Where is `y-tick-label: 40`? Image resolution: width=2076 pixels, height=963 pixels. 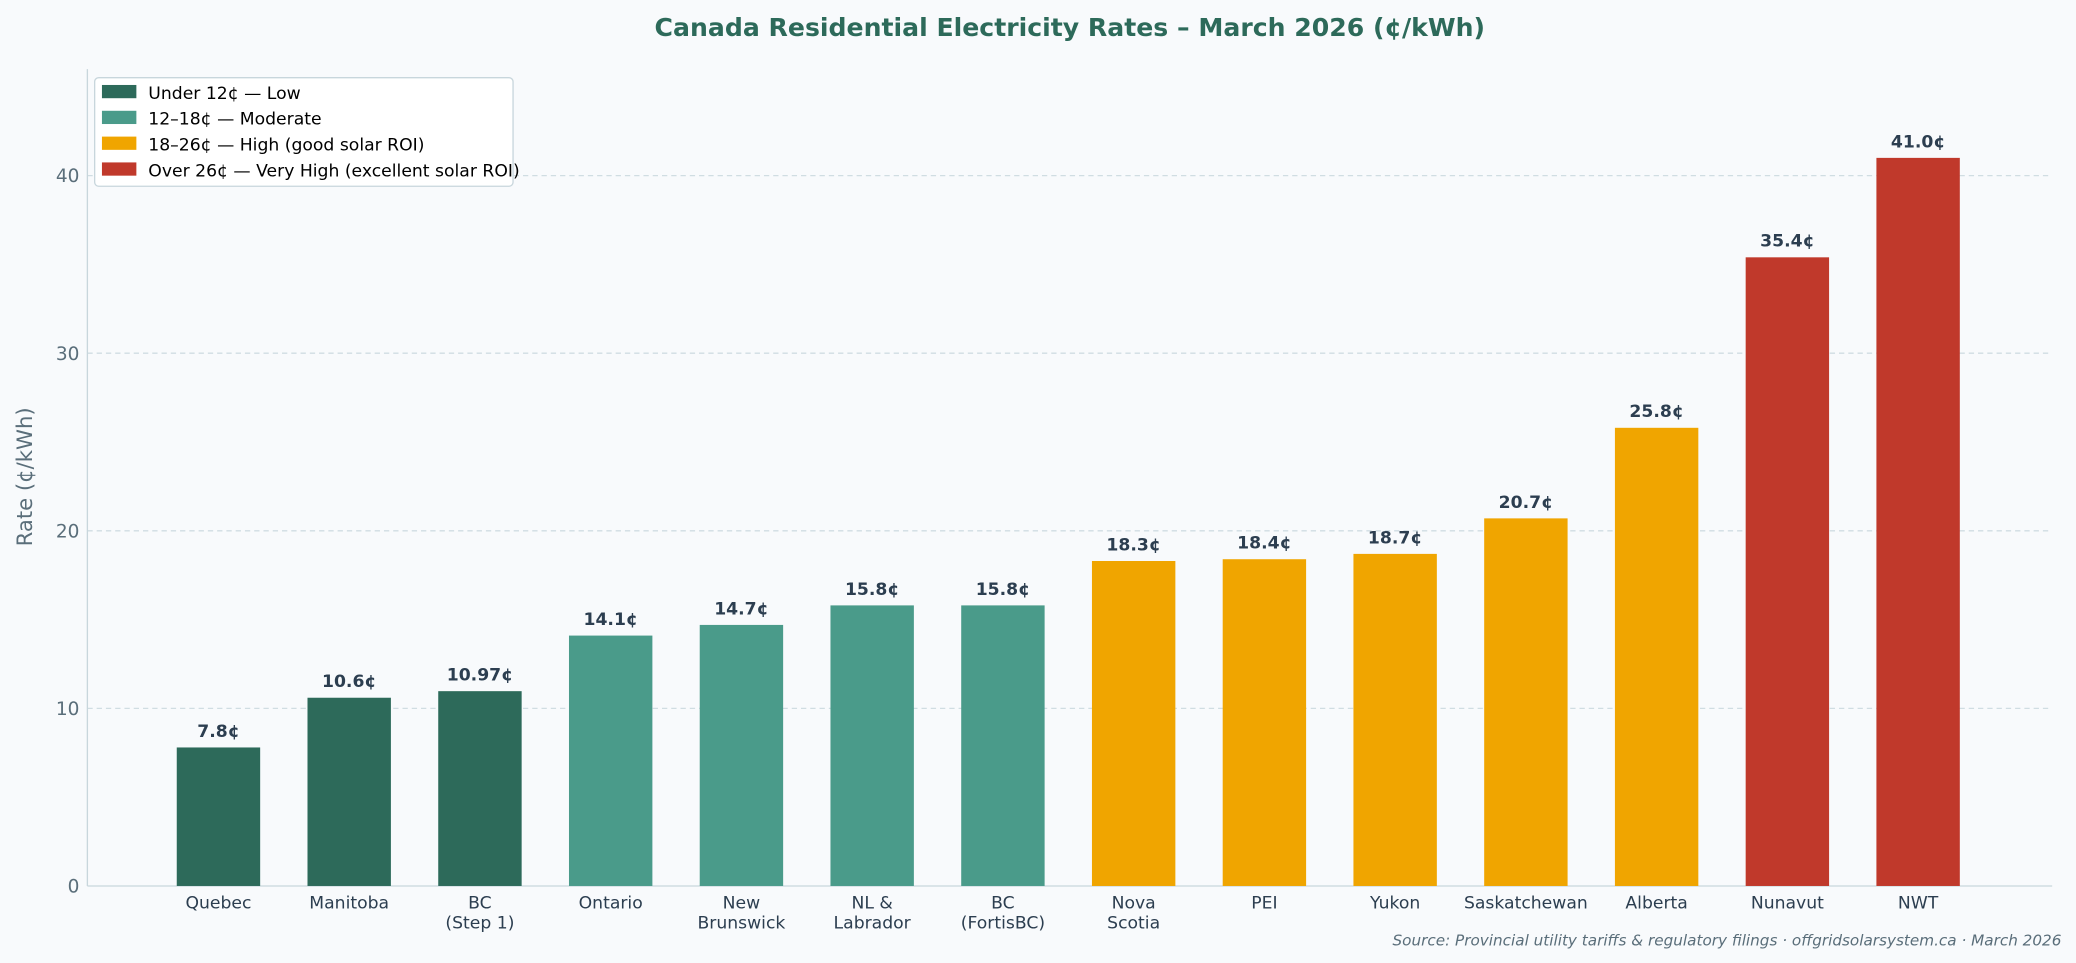
y-tick-label: 40 is located at coordinates (68, 176).